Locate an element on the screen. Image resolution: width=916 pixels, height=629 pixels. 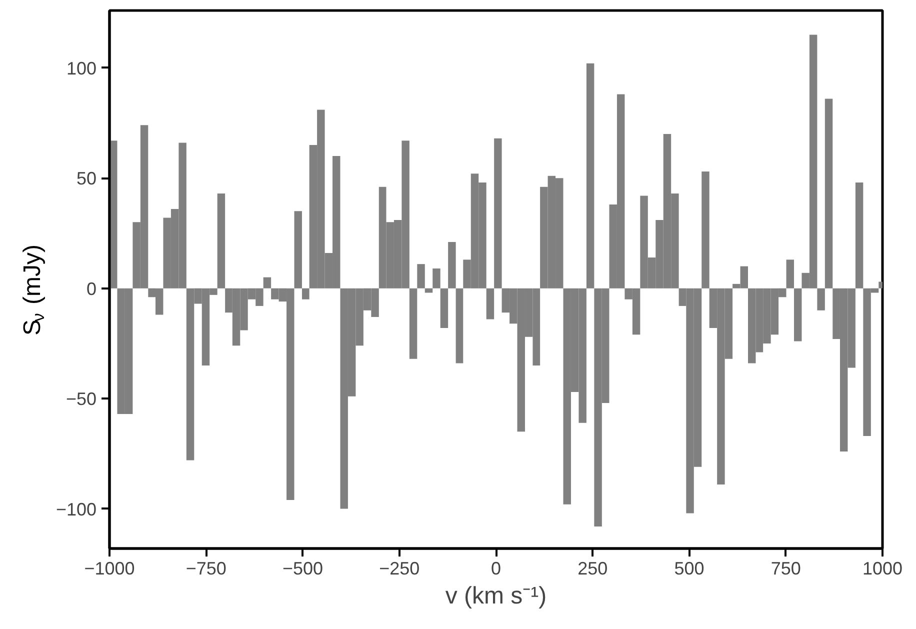
x-tick-label: 500 is located at coordinates (689, 568).